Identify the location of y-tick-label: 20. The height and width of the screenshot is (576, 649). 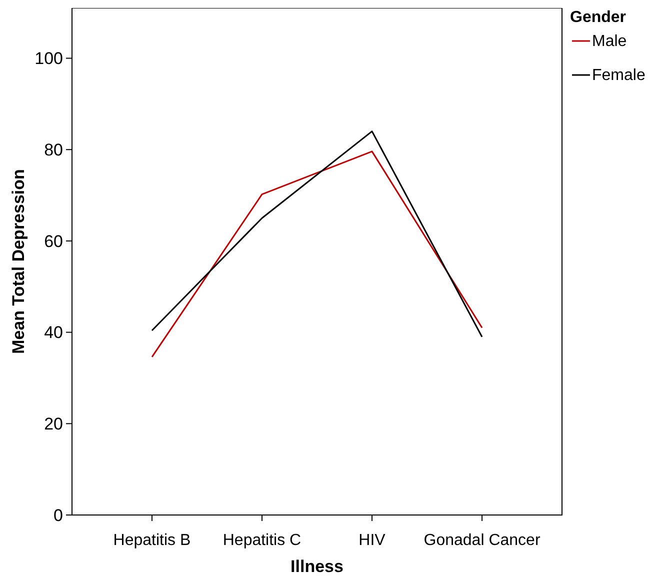
(53, 424).